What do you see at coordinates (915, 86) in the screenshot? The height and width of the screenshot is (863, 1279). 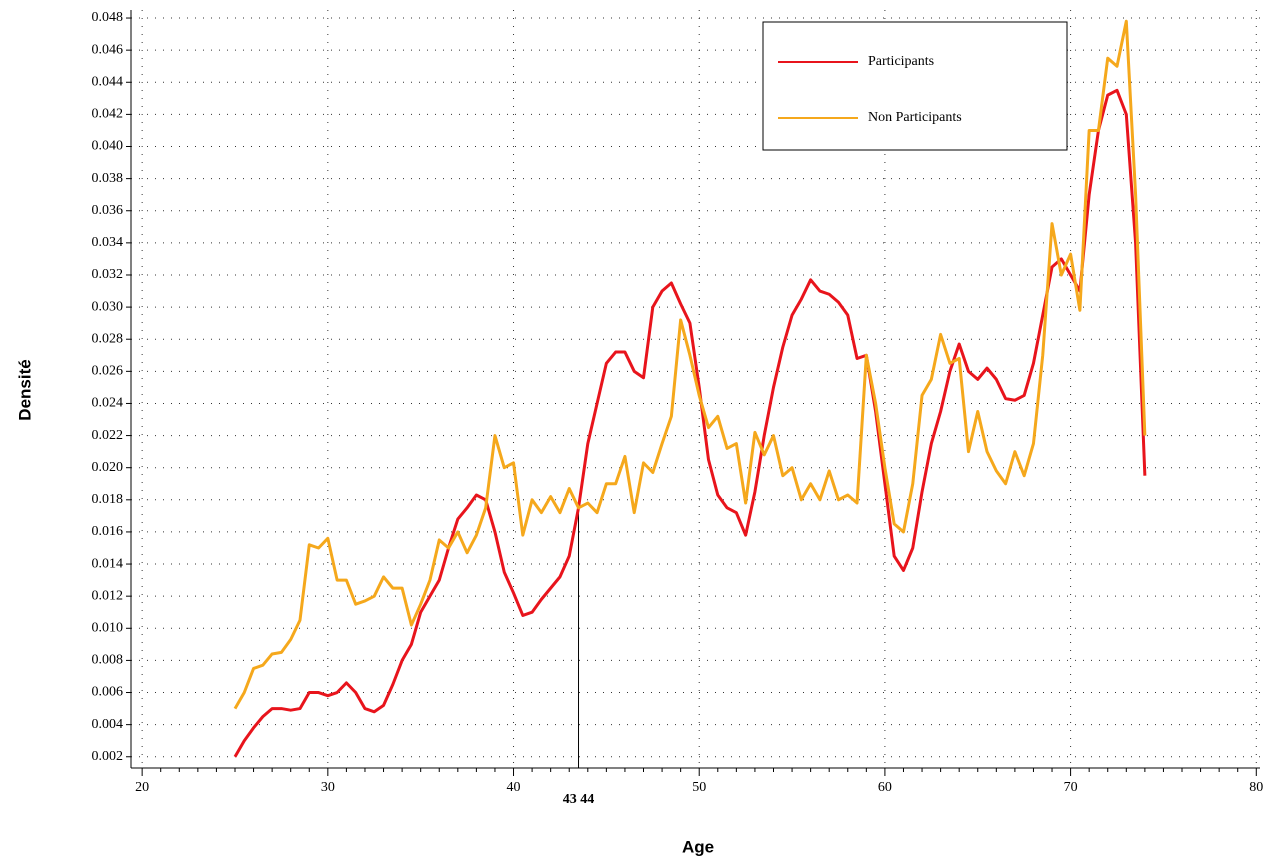 I see `legend-box` at bounding box center [915, 86].